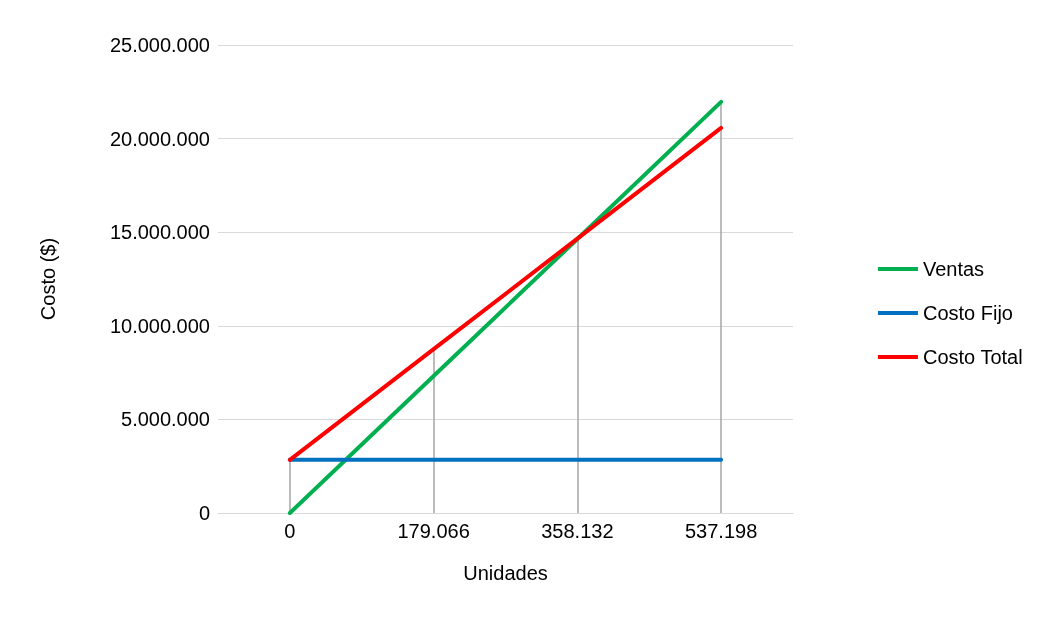 The height and width of the screenshot is (627, 1049). What do you see at coordinates (48, 279) in the screenshot?
I see `y-axis-title: Costo ($)` at bounding box center [48, 279].